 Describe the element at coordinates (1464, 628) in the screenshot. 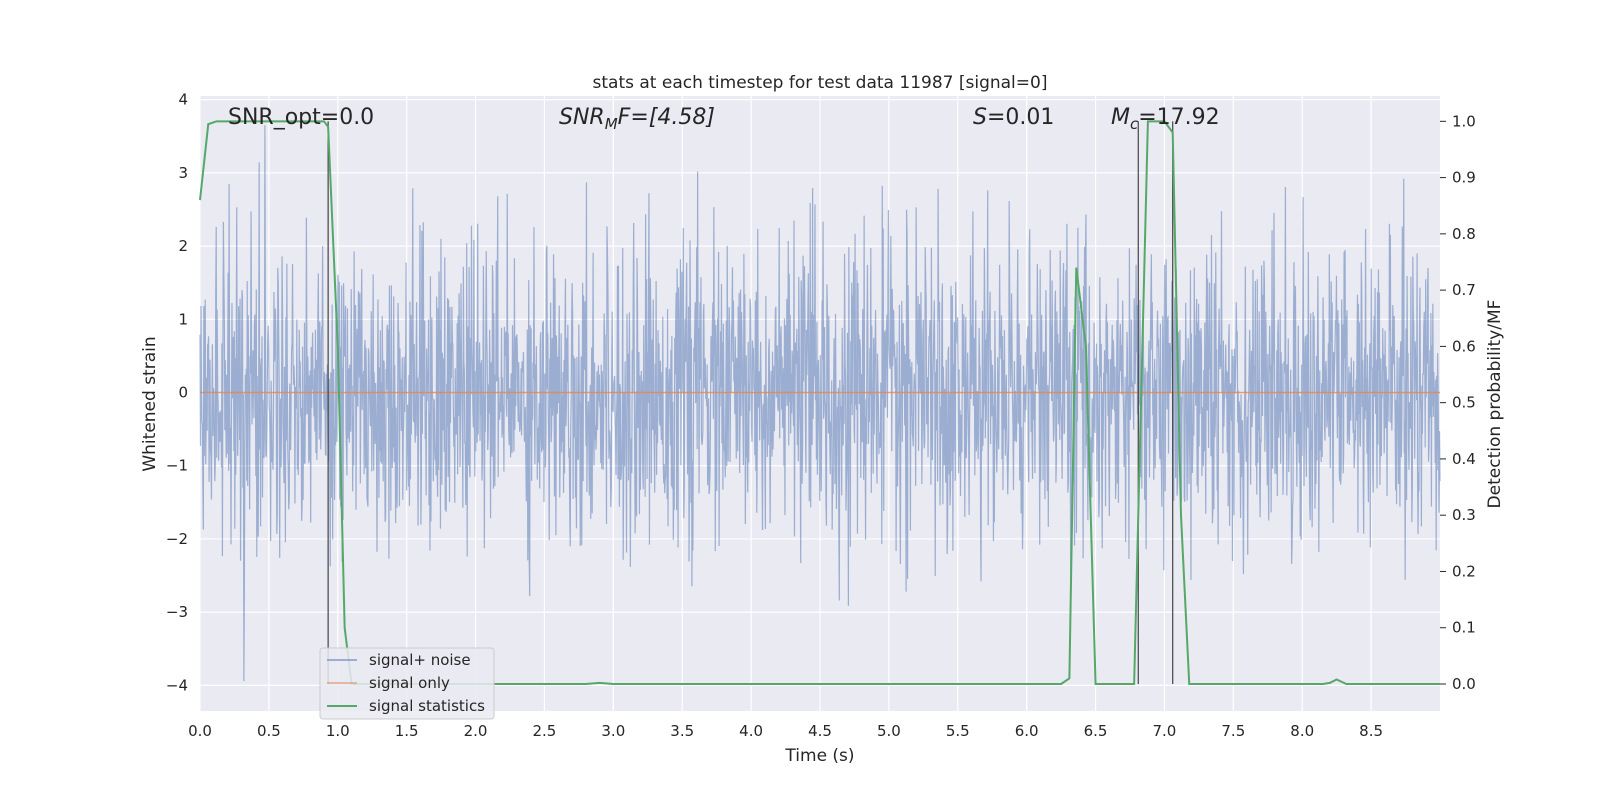

I see `y2-tick-label: 0.1` at that location.